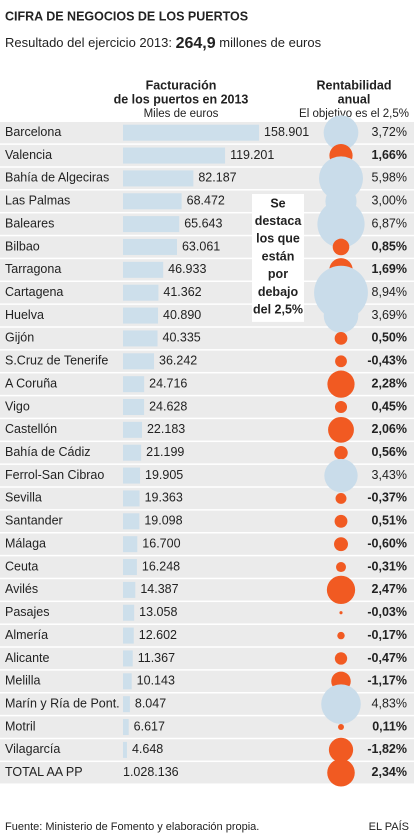 The width and height of the screenshot is (414, 836). What do you see at coordinates (147, 749) in the screenshot?
I see `value-label: 4.648` at bounding box center [147, 749].